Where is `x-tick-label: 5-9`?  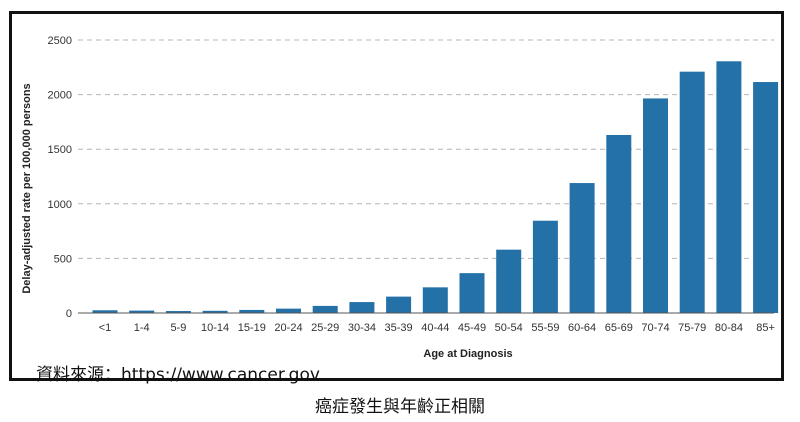
x-tick-label: 5-9 is located at coordinates (178, 328).